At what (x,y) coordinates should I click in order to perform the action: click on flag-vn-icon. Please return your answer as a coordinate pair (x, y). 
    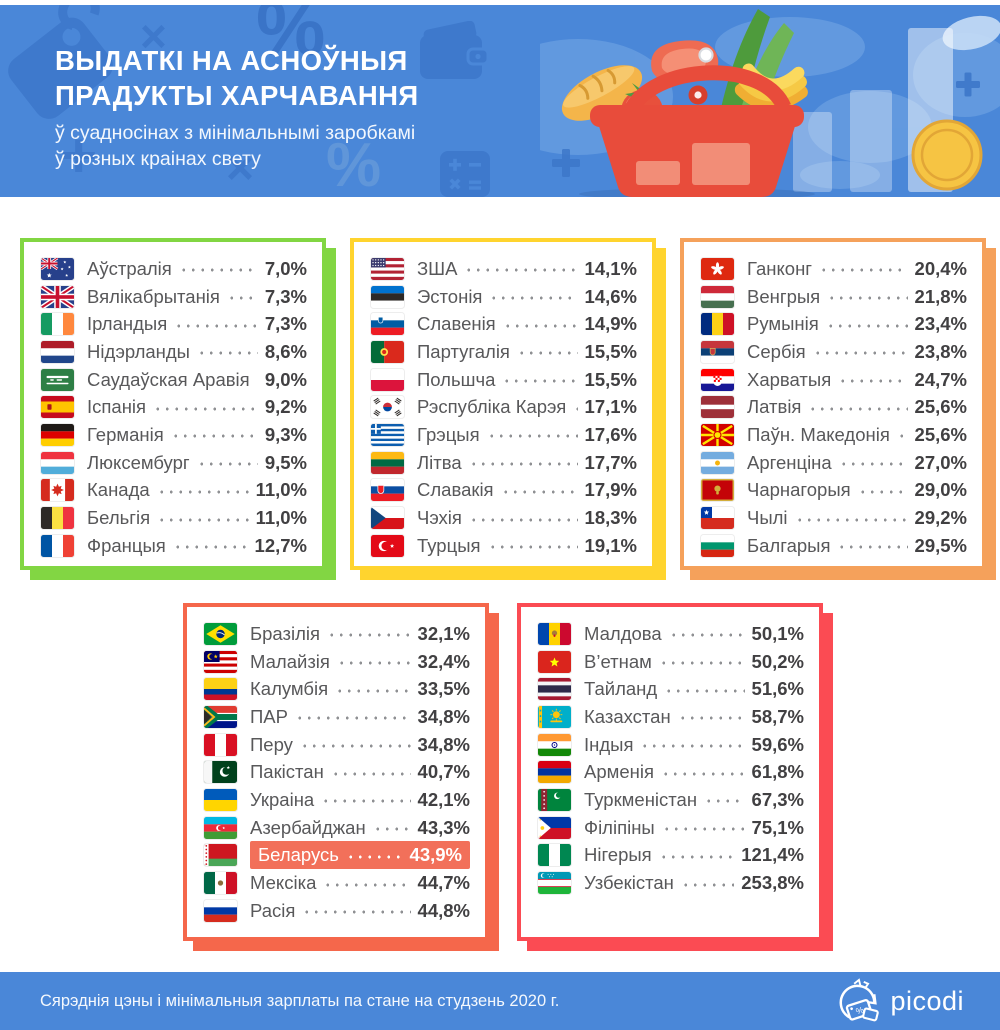
    Looking at the image, I should click on (554, 661).